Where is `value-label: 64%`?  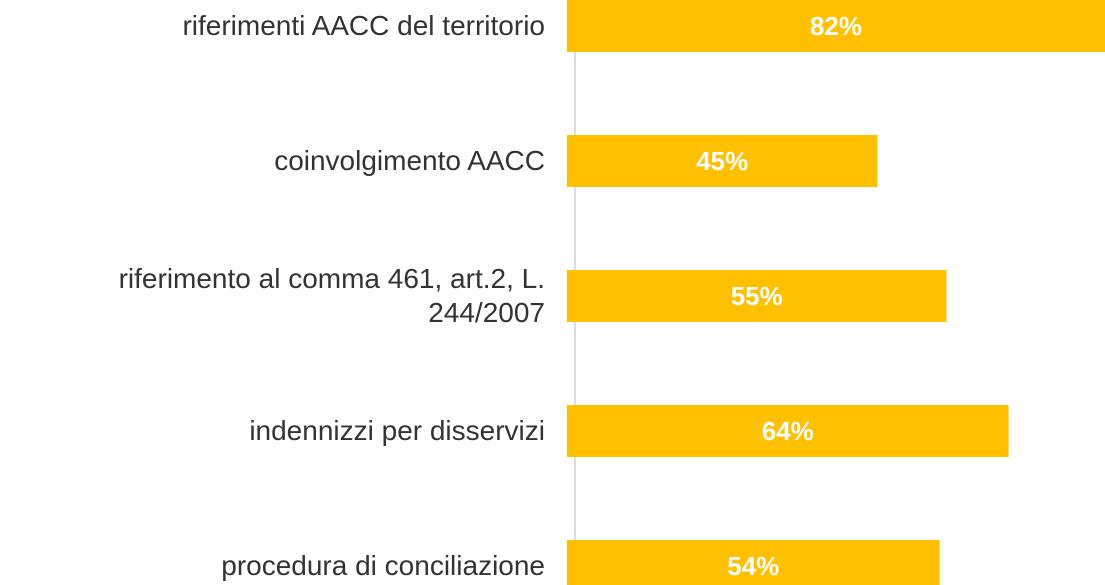
value-label: 64% is located at coordinates (788, 431).